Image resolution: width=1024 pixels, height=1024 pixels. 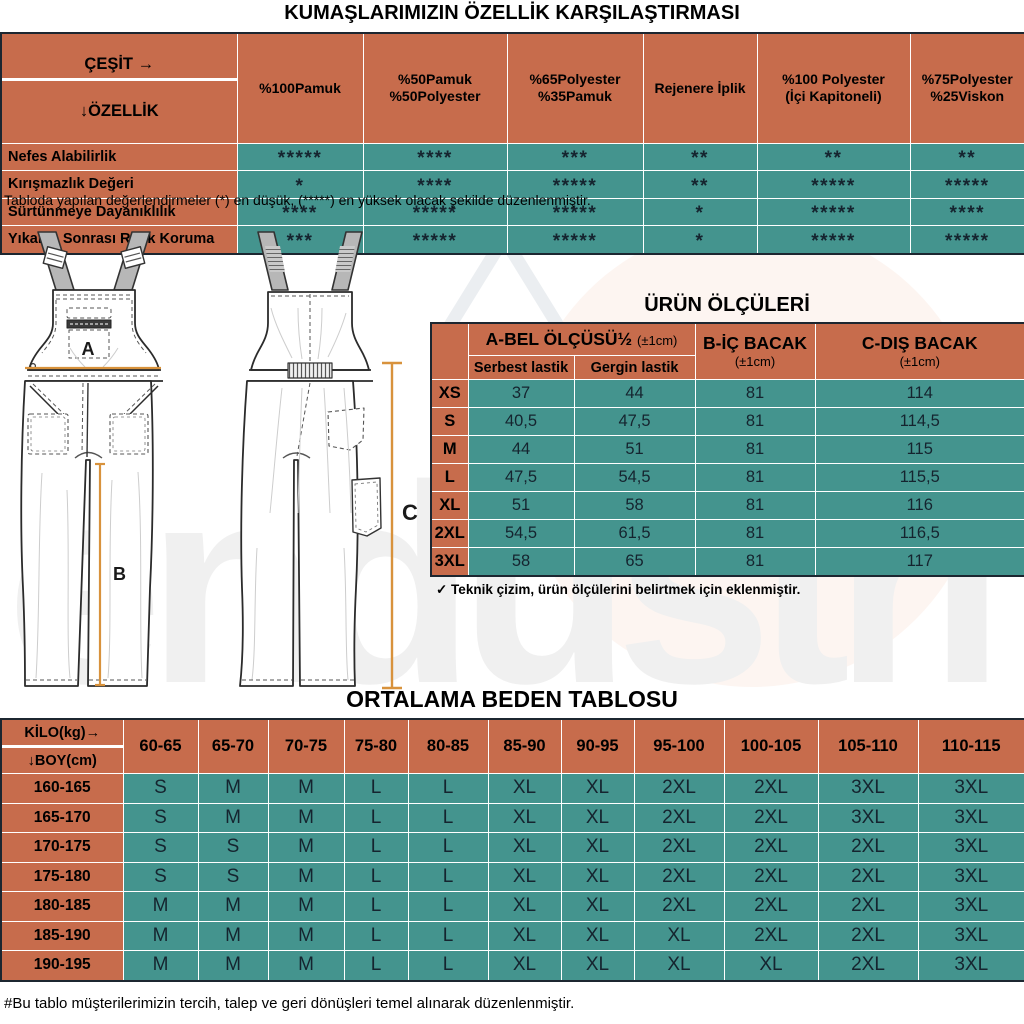 What do you see at coordinates (919, 343) in the screenshot?
I see `outer-leg-label: C-DIŞ BACAK` at bounding box center [919, 343].